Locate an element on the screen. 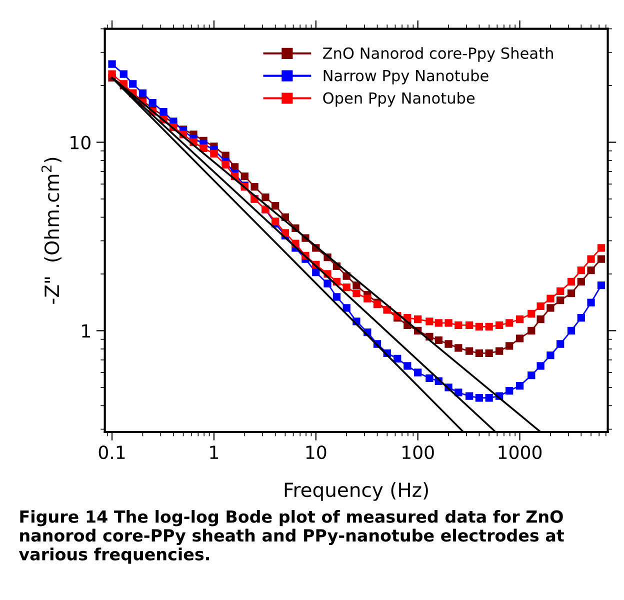 This screenshot has width=624, height=600. legend-label: Narrow Ppy Nanotube is located at coordinates (406, 77).